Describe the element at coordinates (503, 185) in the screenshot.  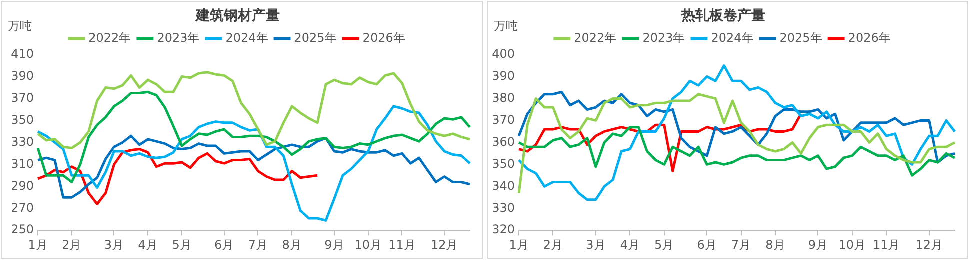
I see `y-tick-label: 340` at that location.